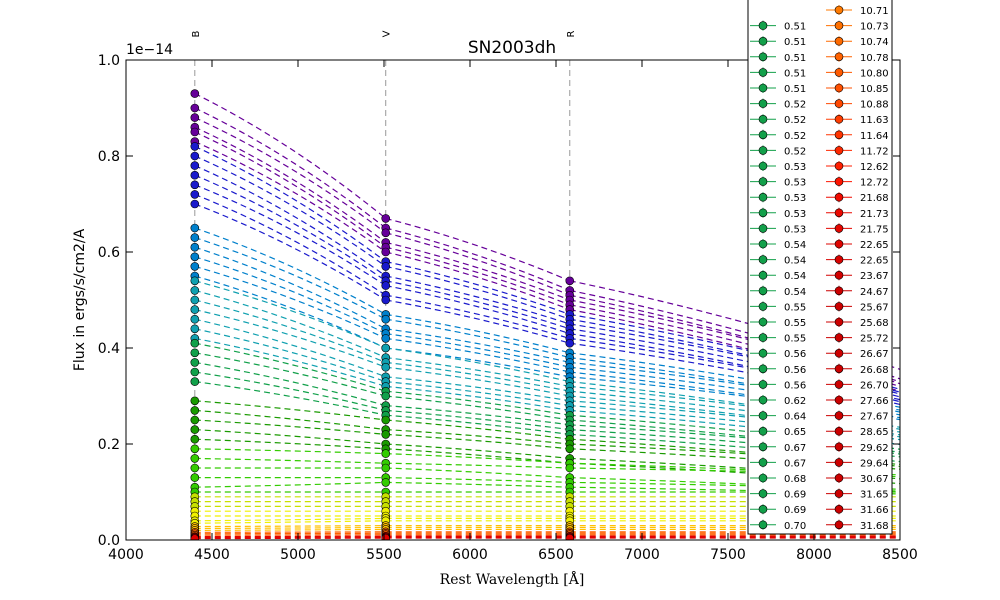  Describe the element at coordinates (874, 136) in the screenshot. I see `legend-label: 11.64` at that location.